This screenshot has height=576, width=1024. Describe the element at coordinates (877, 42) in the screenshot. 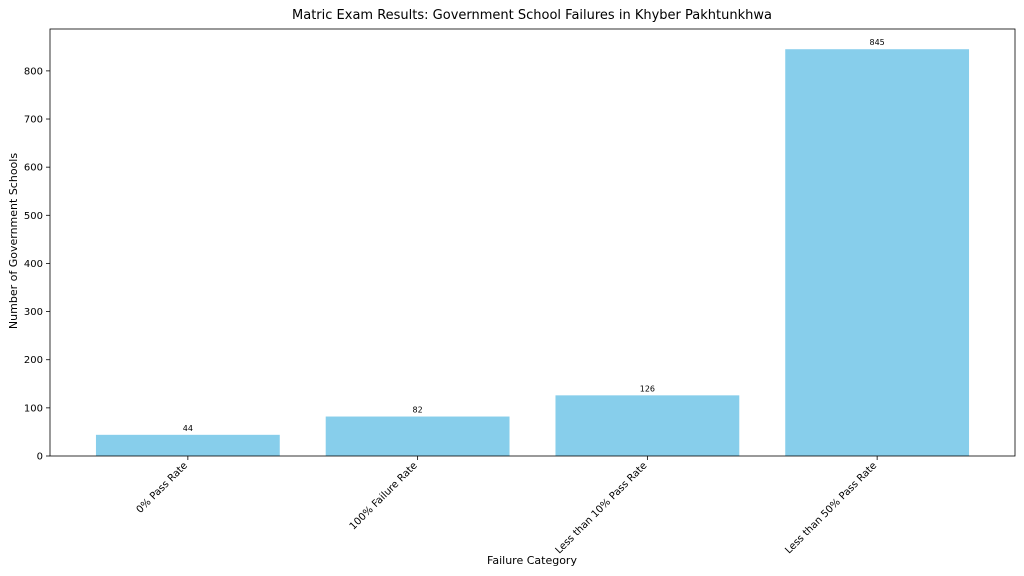

I see `bar-value-label: 845` at that location.